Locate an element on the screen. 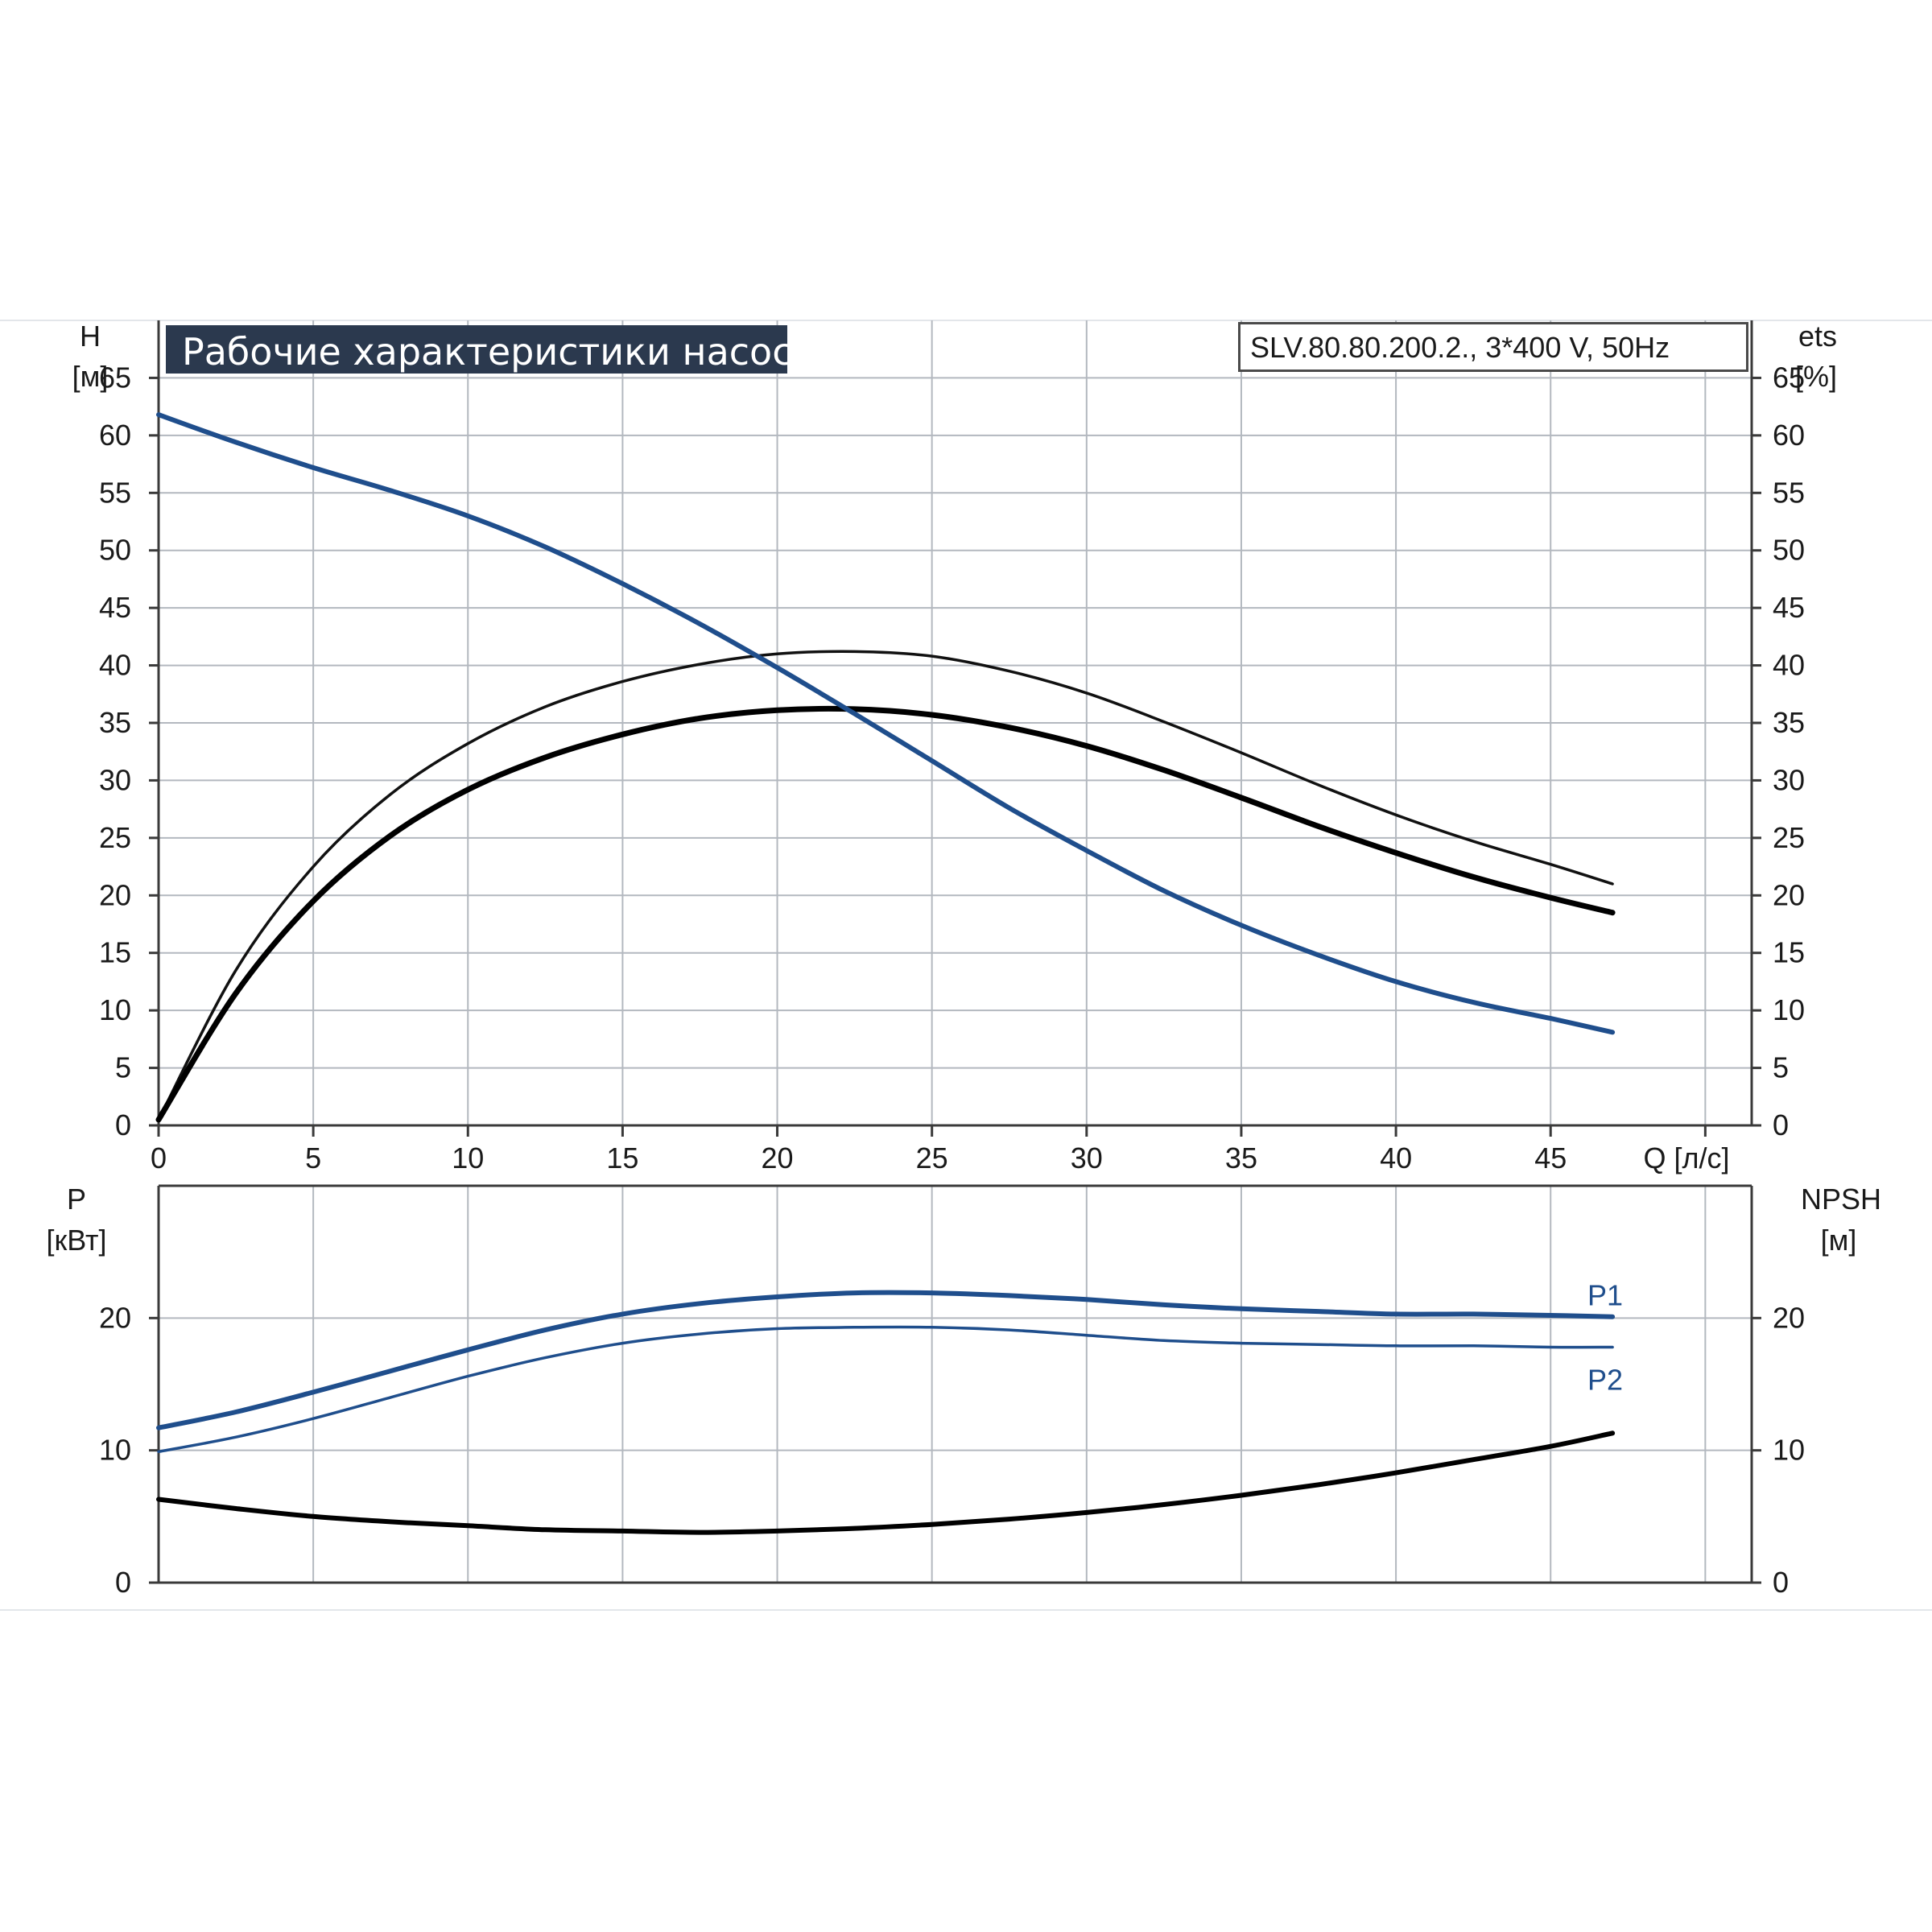 Image resolution: width=1932 pixels, height=1932 pixels. x-tick-label: 5 is located at coordinates (313, 1157).